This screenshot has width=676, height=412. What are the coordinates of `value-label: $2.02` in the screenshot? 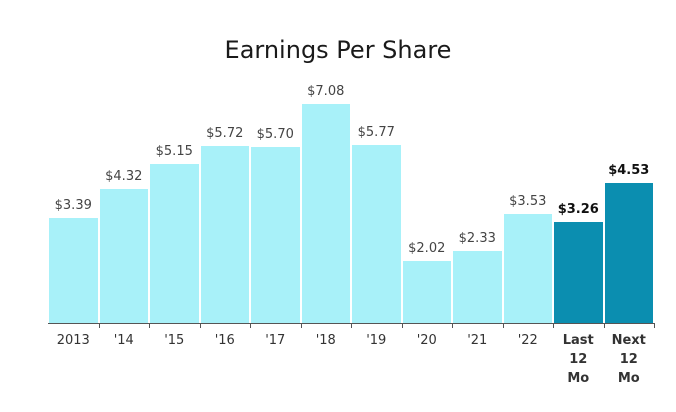 It's located at (427, 248).